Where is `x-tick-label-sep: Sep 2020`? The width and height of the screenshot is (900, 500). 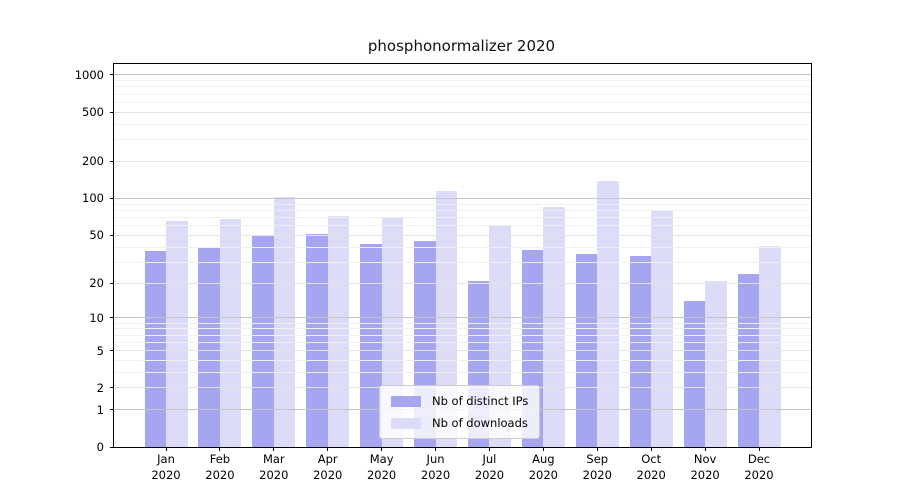
x-tick-label-sep: Sep 2020 is located at coordinates (597, 467).